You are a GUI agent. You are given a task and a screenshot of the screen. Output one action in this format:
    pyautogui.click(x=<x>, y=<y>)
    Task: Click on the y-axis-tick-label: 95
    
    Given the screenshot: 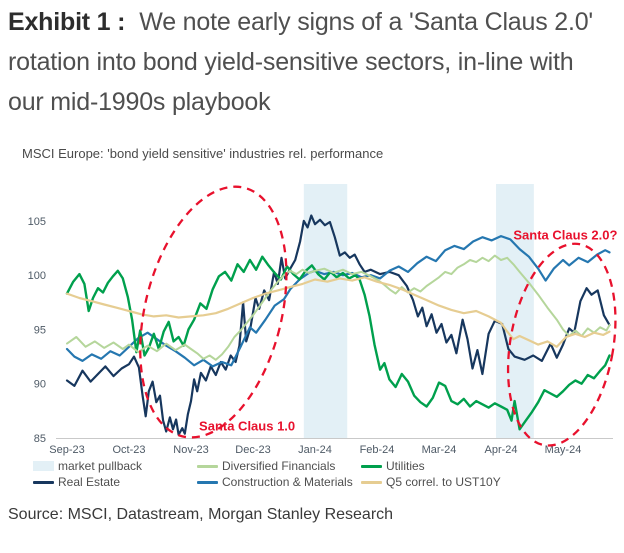 What is the action you would take?
    pyautogui.click(x=40, y=330)
    